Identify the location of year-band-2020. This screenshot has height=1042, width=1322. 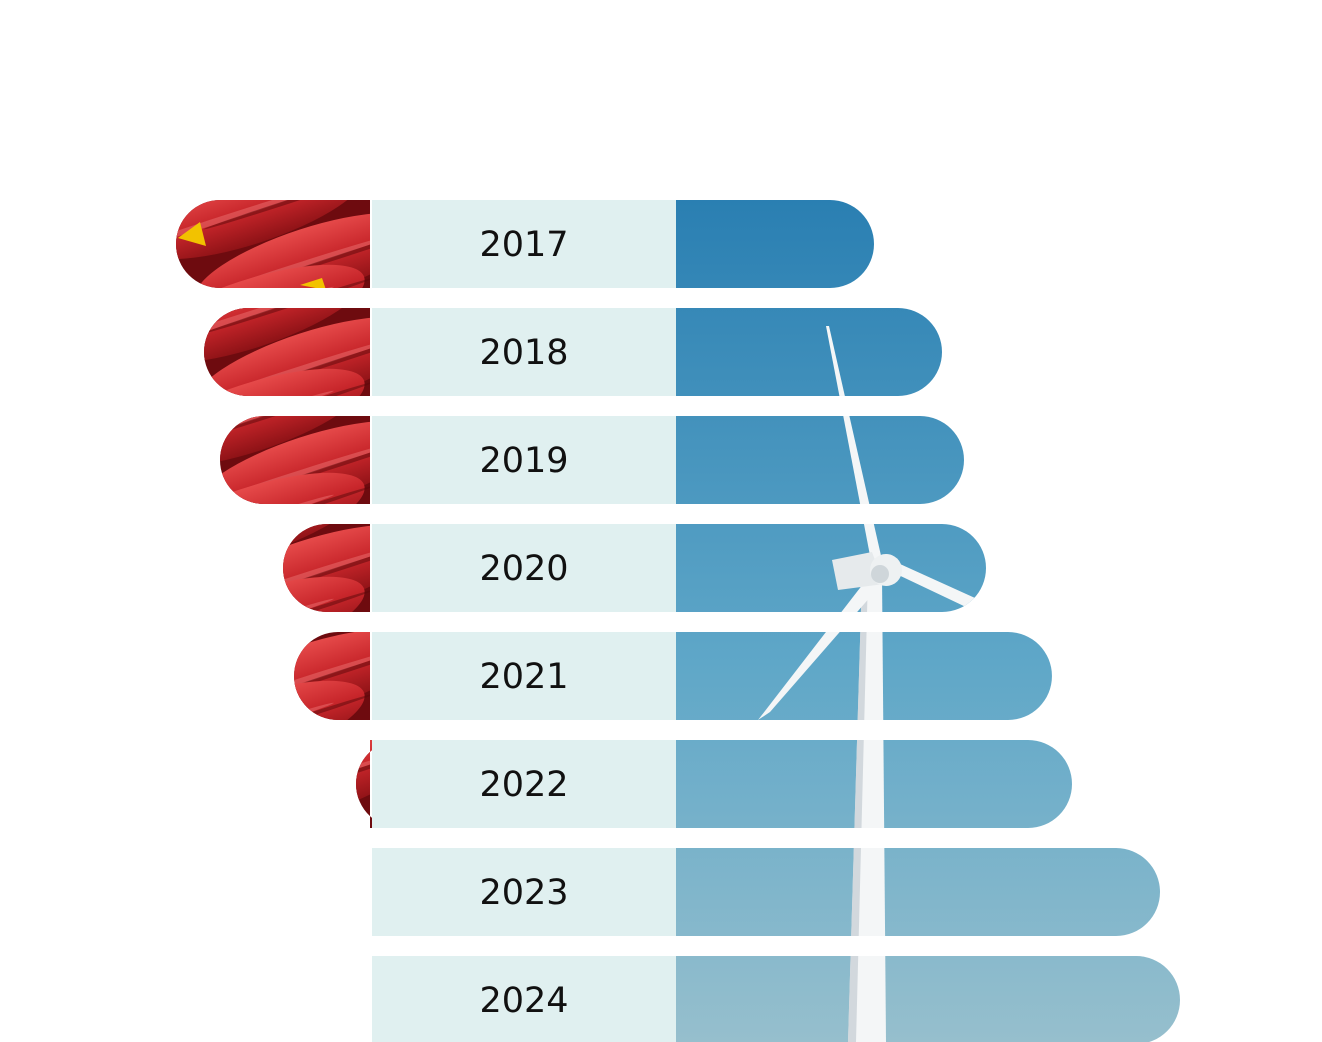
(524, 568).